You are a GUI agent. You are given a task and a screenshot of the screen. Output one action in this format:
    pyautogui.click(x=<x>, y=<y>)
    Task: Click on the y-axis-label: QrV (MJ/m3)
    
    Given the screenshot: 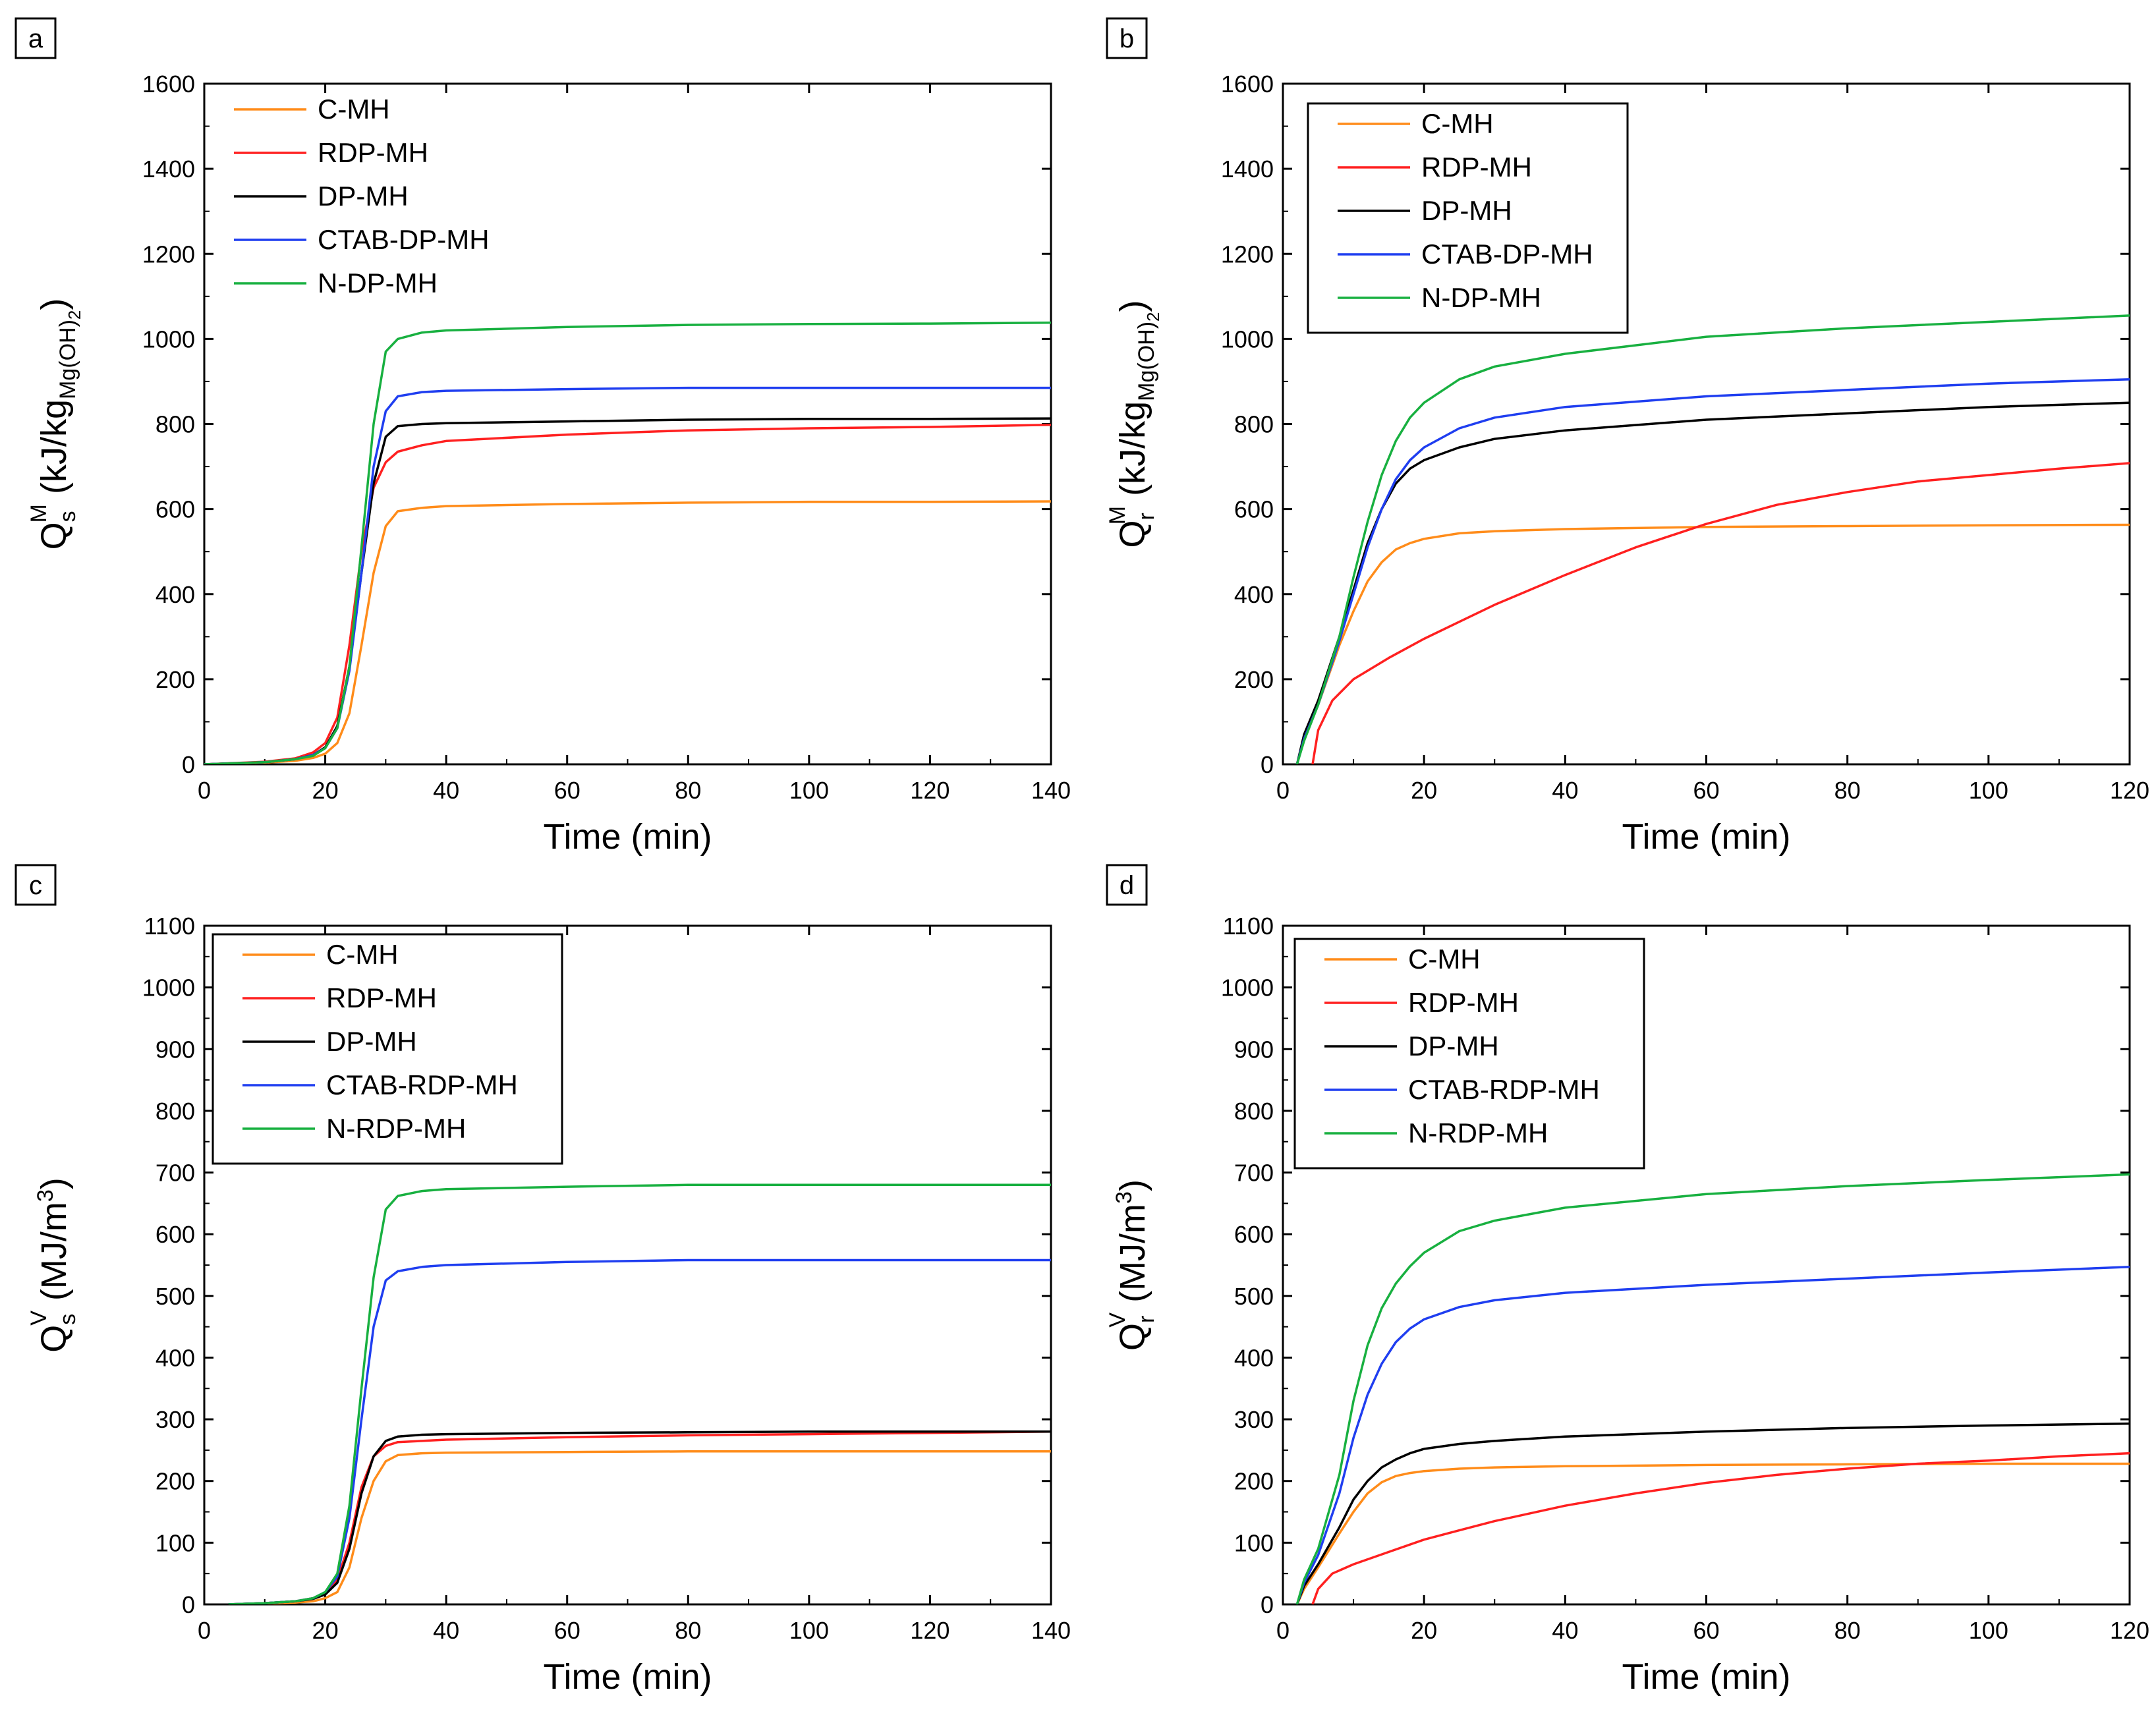 What is the action you would take?
    pyautogui.click(x=1132, y=1265)
    